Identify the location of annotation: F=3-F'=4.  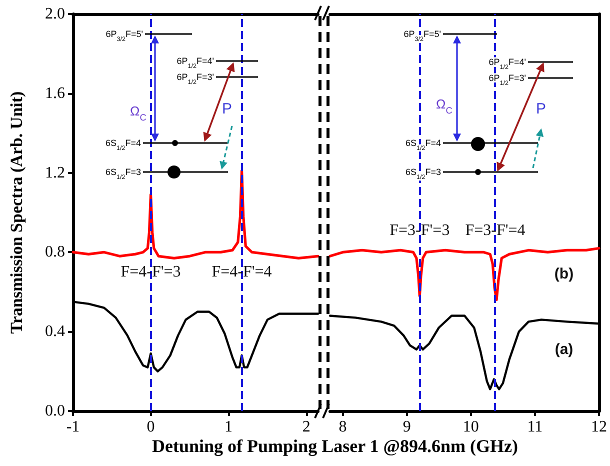
(495, 230).